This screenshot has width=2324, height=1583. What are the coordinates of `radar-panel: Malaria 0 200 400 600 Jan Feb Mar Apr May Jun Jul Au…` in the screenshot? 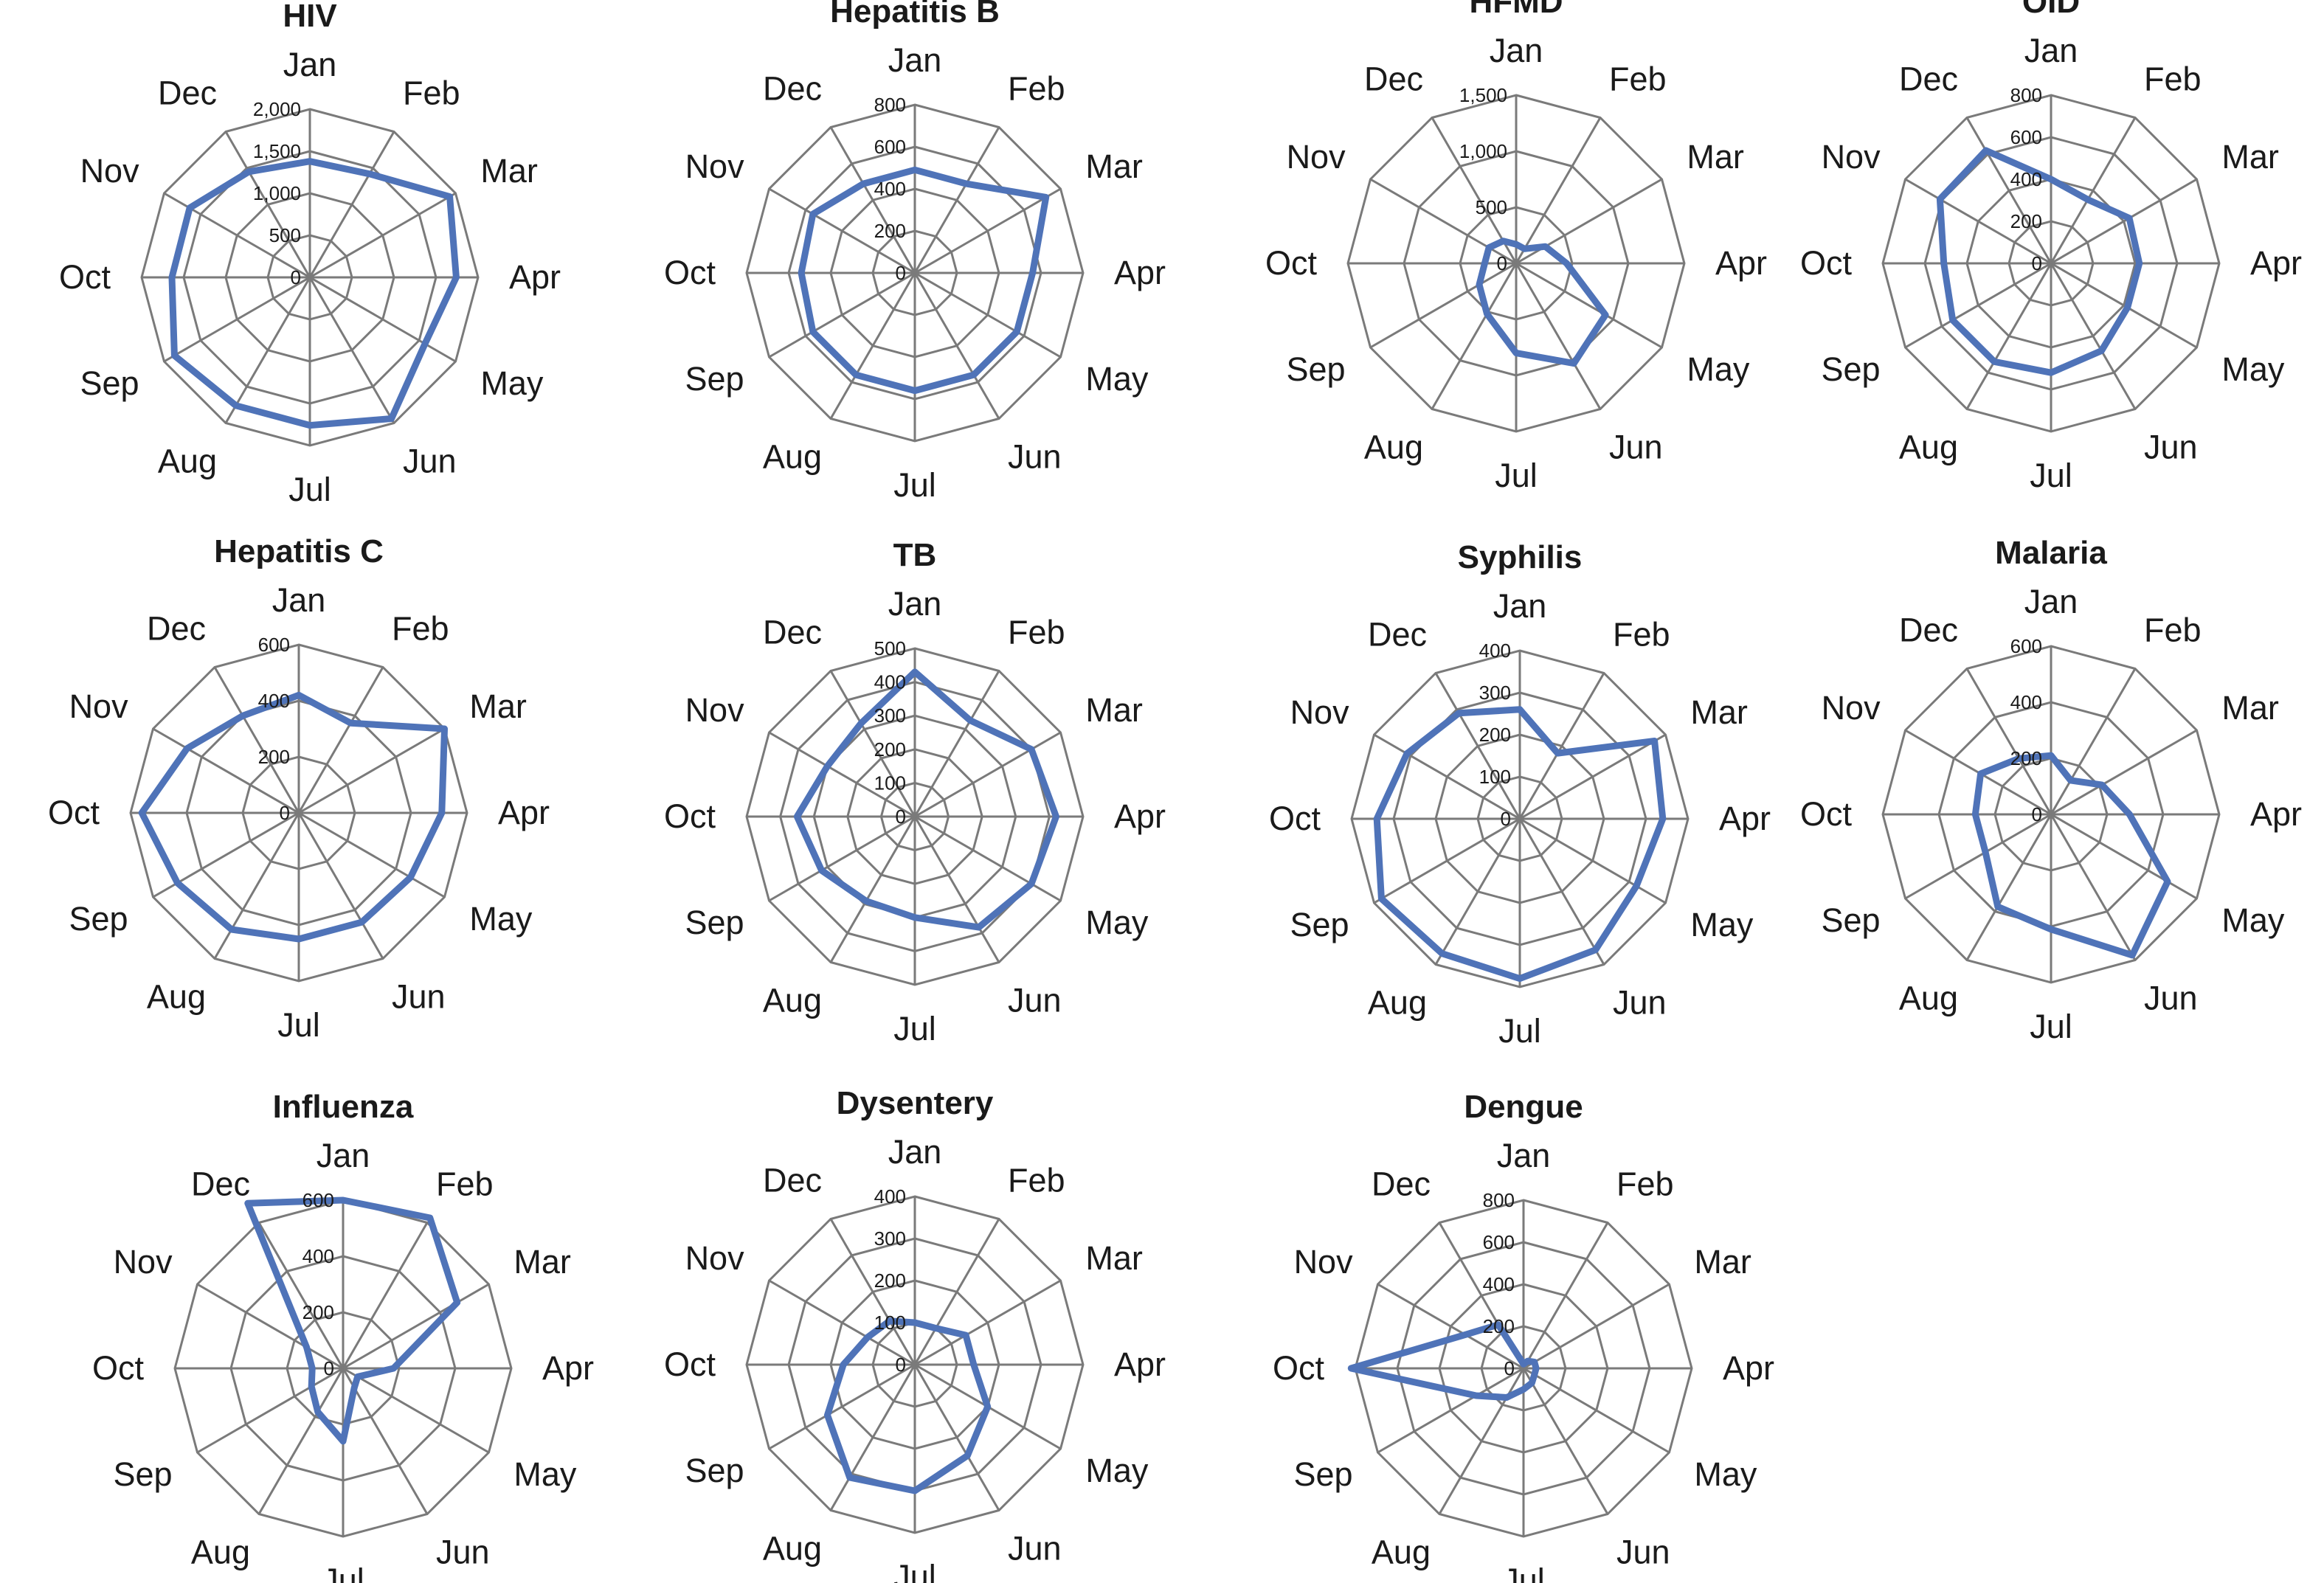 It's located at (2051, 790).